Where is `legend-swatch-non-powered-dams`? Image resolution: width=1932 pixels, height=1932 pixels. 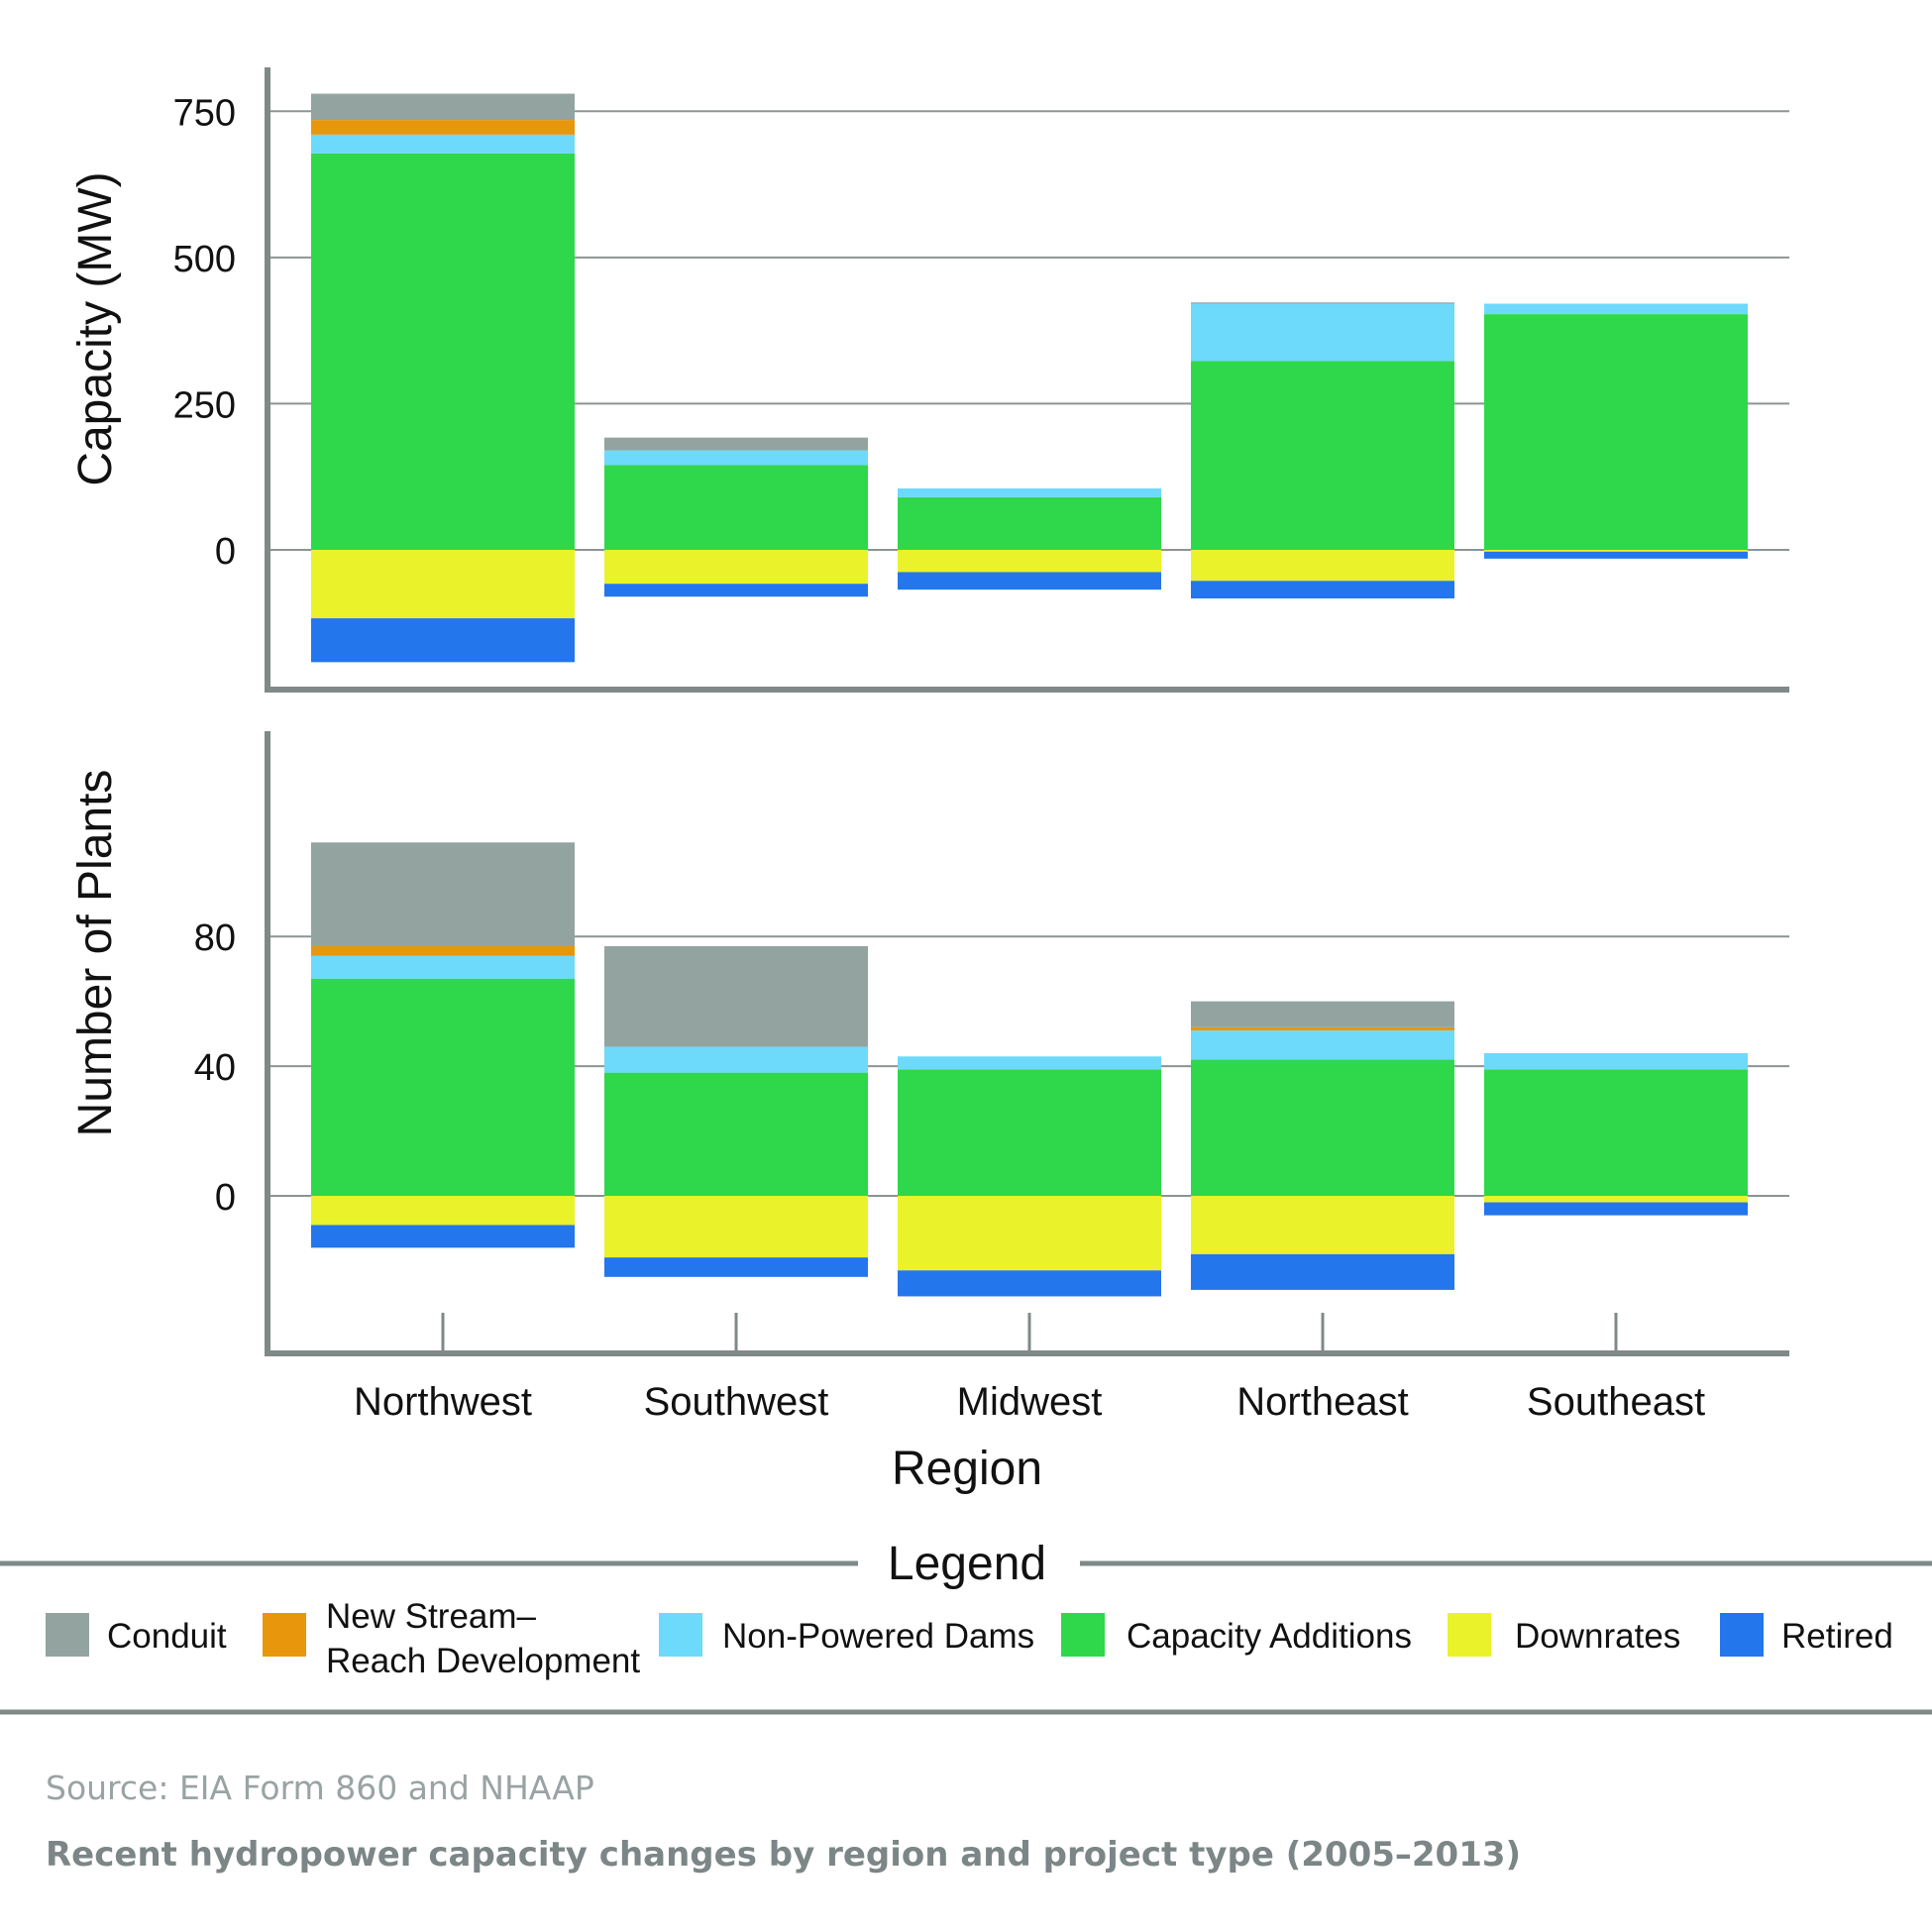
legend-swatch-non-powered-dams is located at coordinates (681, 1635).